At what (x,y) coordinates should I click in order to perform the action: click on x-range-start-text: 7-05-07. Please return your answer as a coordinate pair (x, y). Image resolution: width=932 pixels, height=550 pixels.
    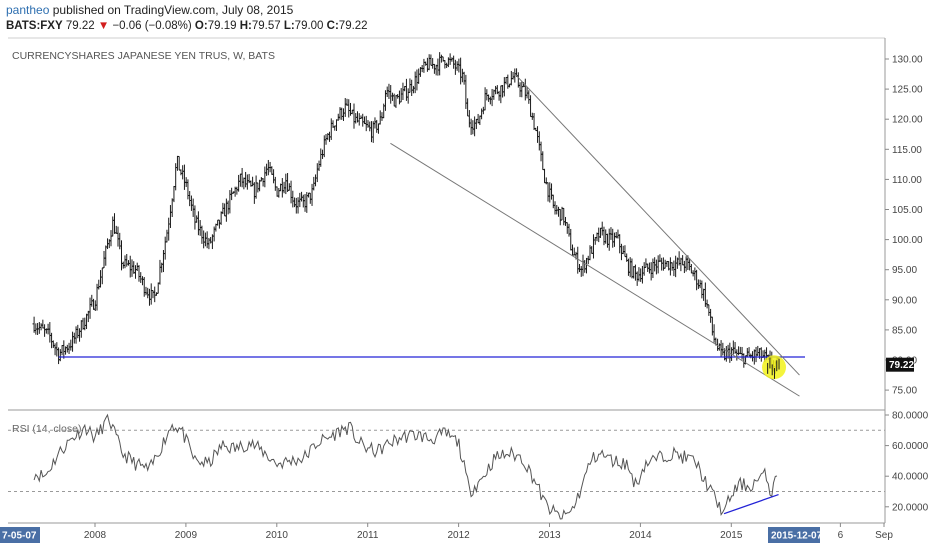
    Looking at the image, I should click on (19, 536).